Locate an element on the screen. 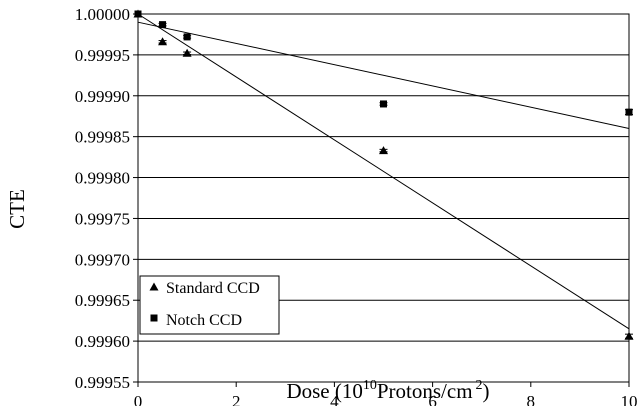 The image size is (640, 406). x-tick-label: 0 is located at coordinates (138, 399).